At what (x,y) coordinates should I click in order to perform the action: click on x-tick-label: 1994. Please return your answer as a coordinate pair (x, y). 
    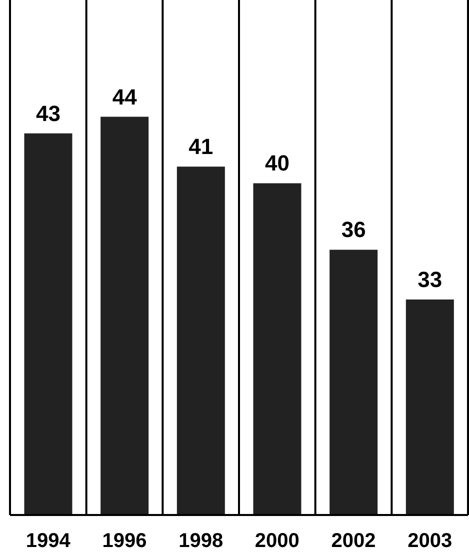
    Looking at the image, I should click on (49, 541).